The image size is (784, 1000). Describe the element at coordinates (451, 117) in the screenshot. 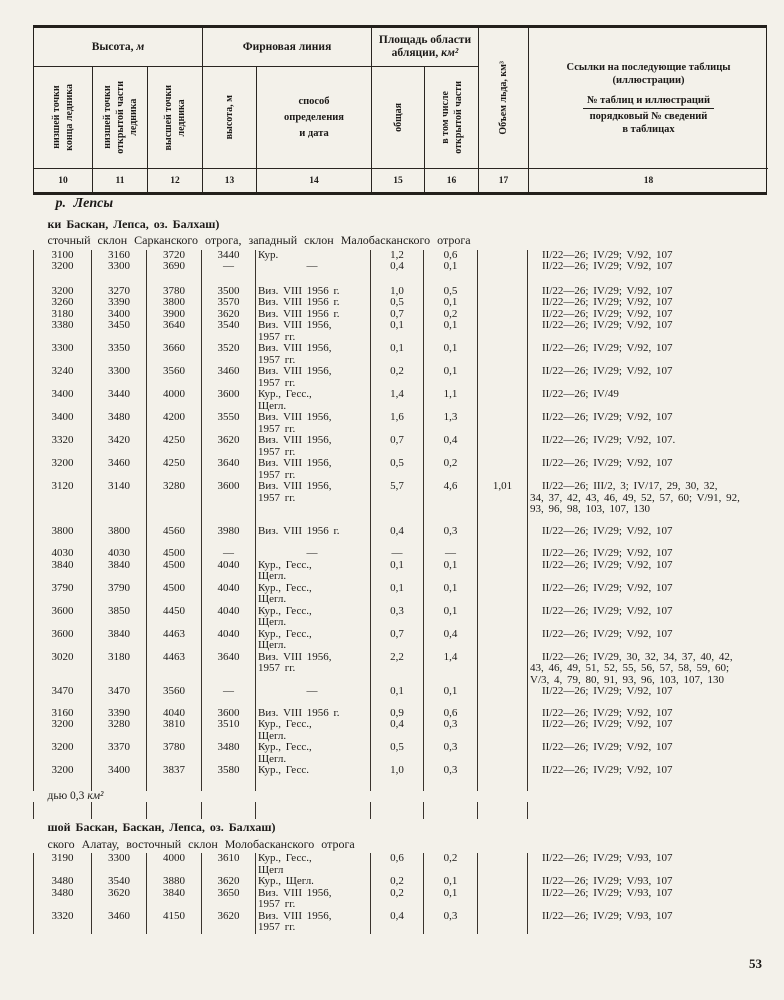

I see `col-header-area-open-part: в том числе открытой части` at that location.